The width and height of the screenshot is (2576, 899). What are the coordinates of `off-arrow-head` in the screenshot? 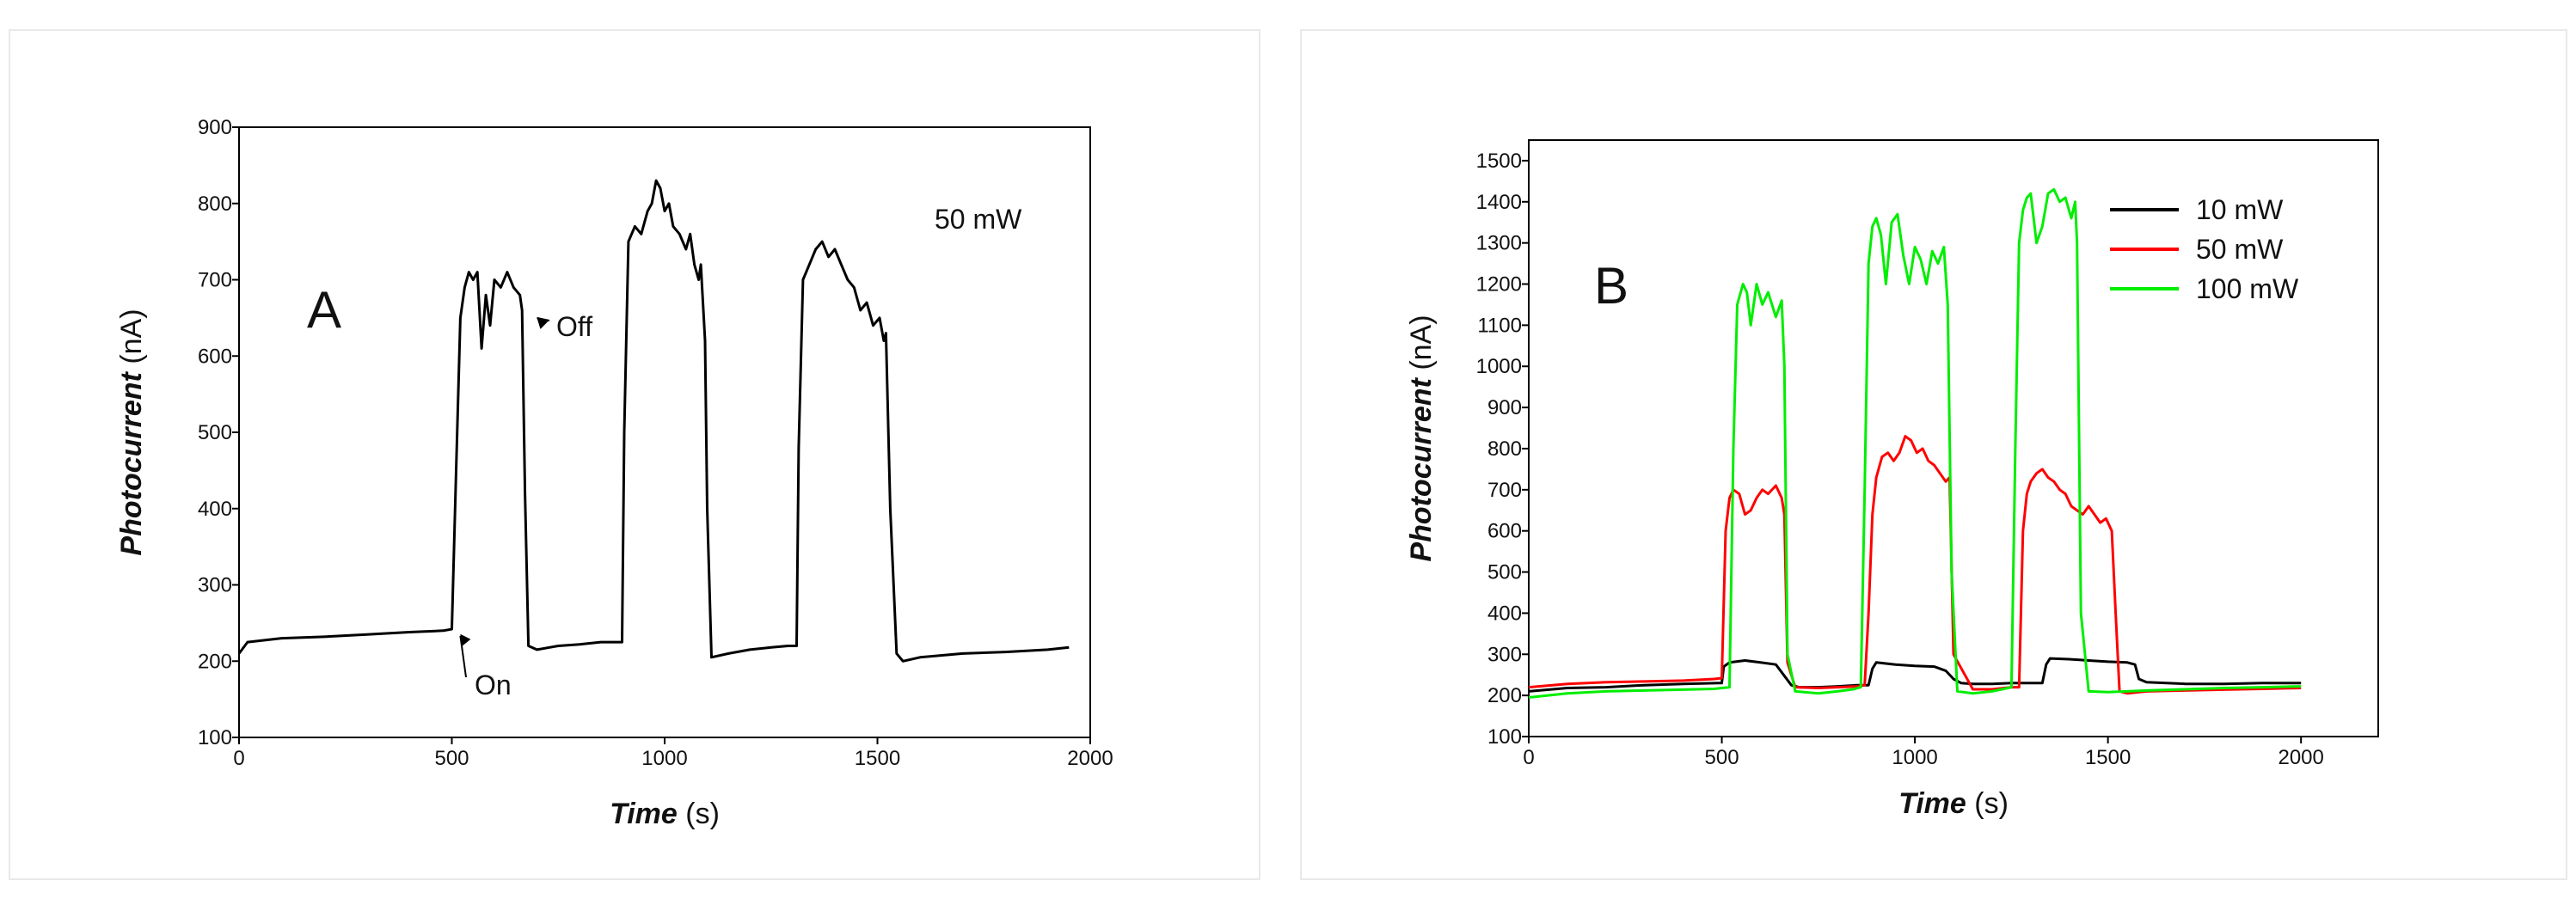 It's located at (543, 323).